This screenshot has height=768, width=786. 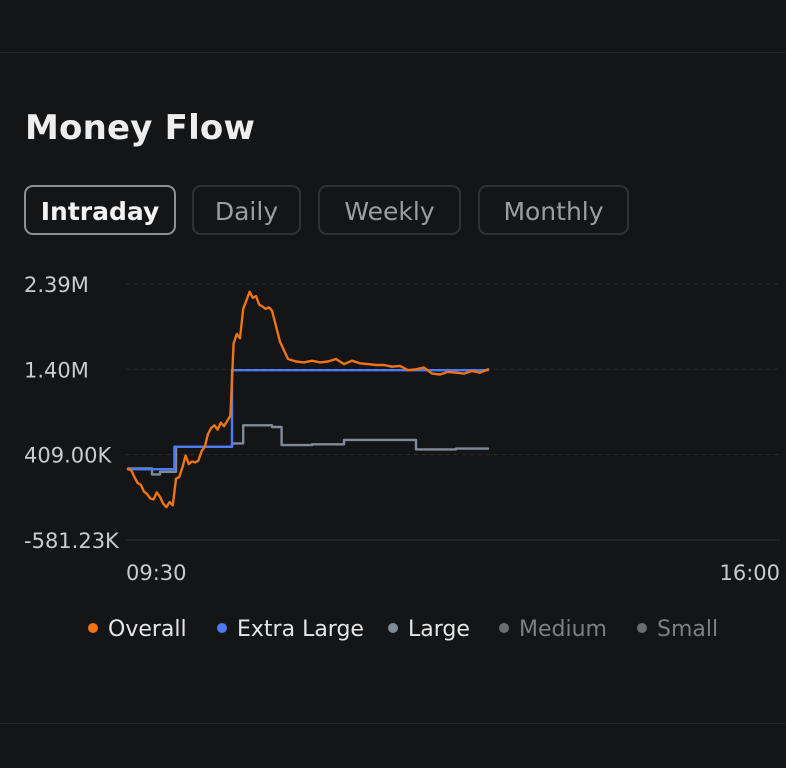 I want to click on tab-monthly: Monthly, so click(x=553, y=210).